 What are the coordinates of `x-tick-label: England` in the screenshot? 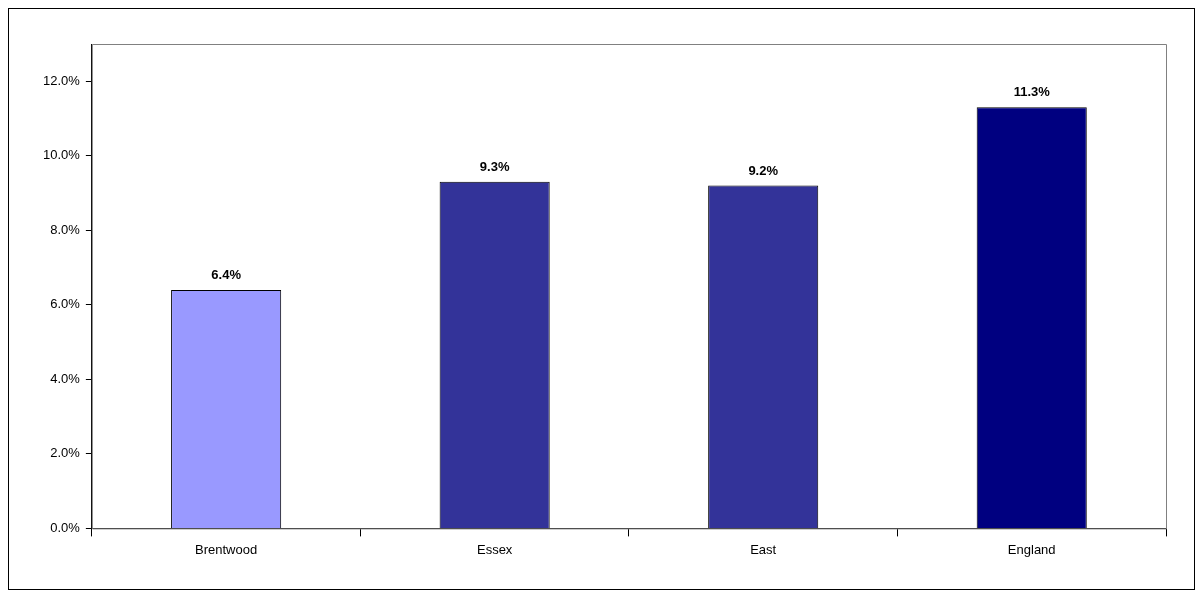 It's located at (1031, 549).